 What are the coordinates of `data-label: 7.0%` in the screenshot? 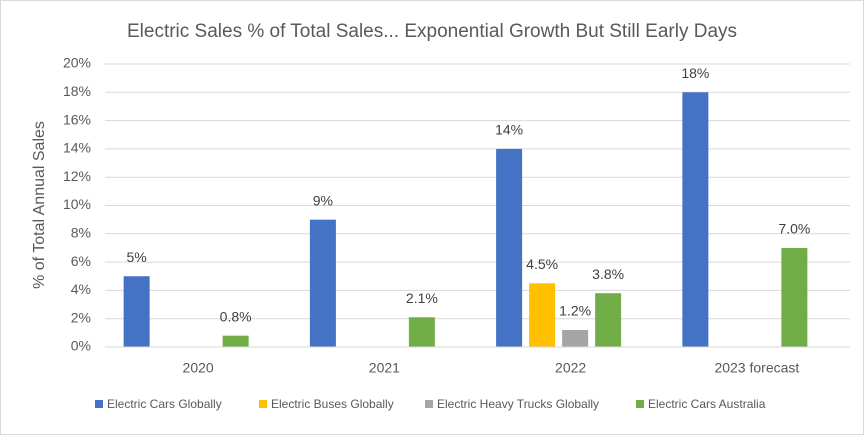 It's located at (794, 229).